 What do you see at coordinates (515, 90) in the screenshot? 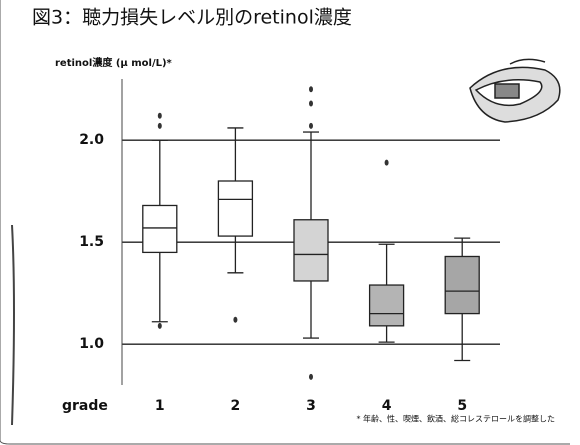
I see `bowl-icon` at bounding box center [515, 90].